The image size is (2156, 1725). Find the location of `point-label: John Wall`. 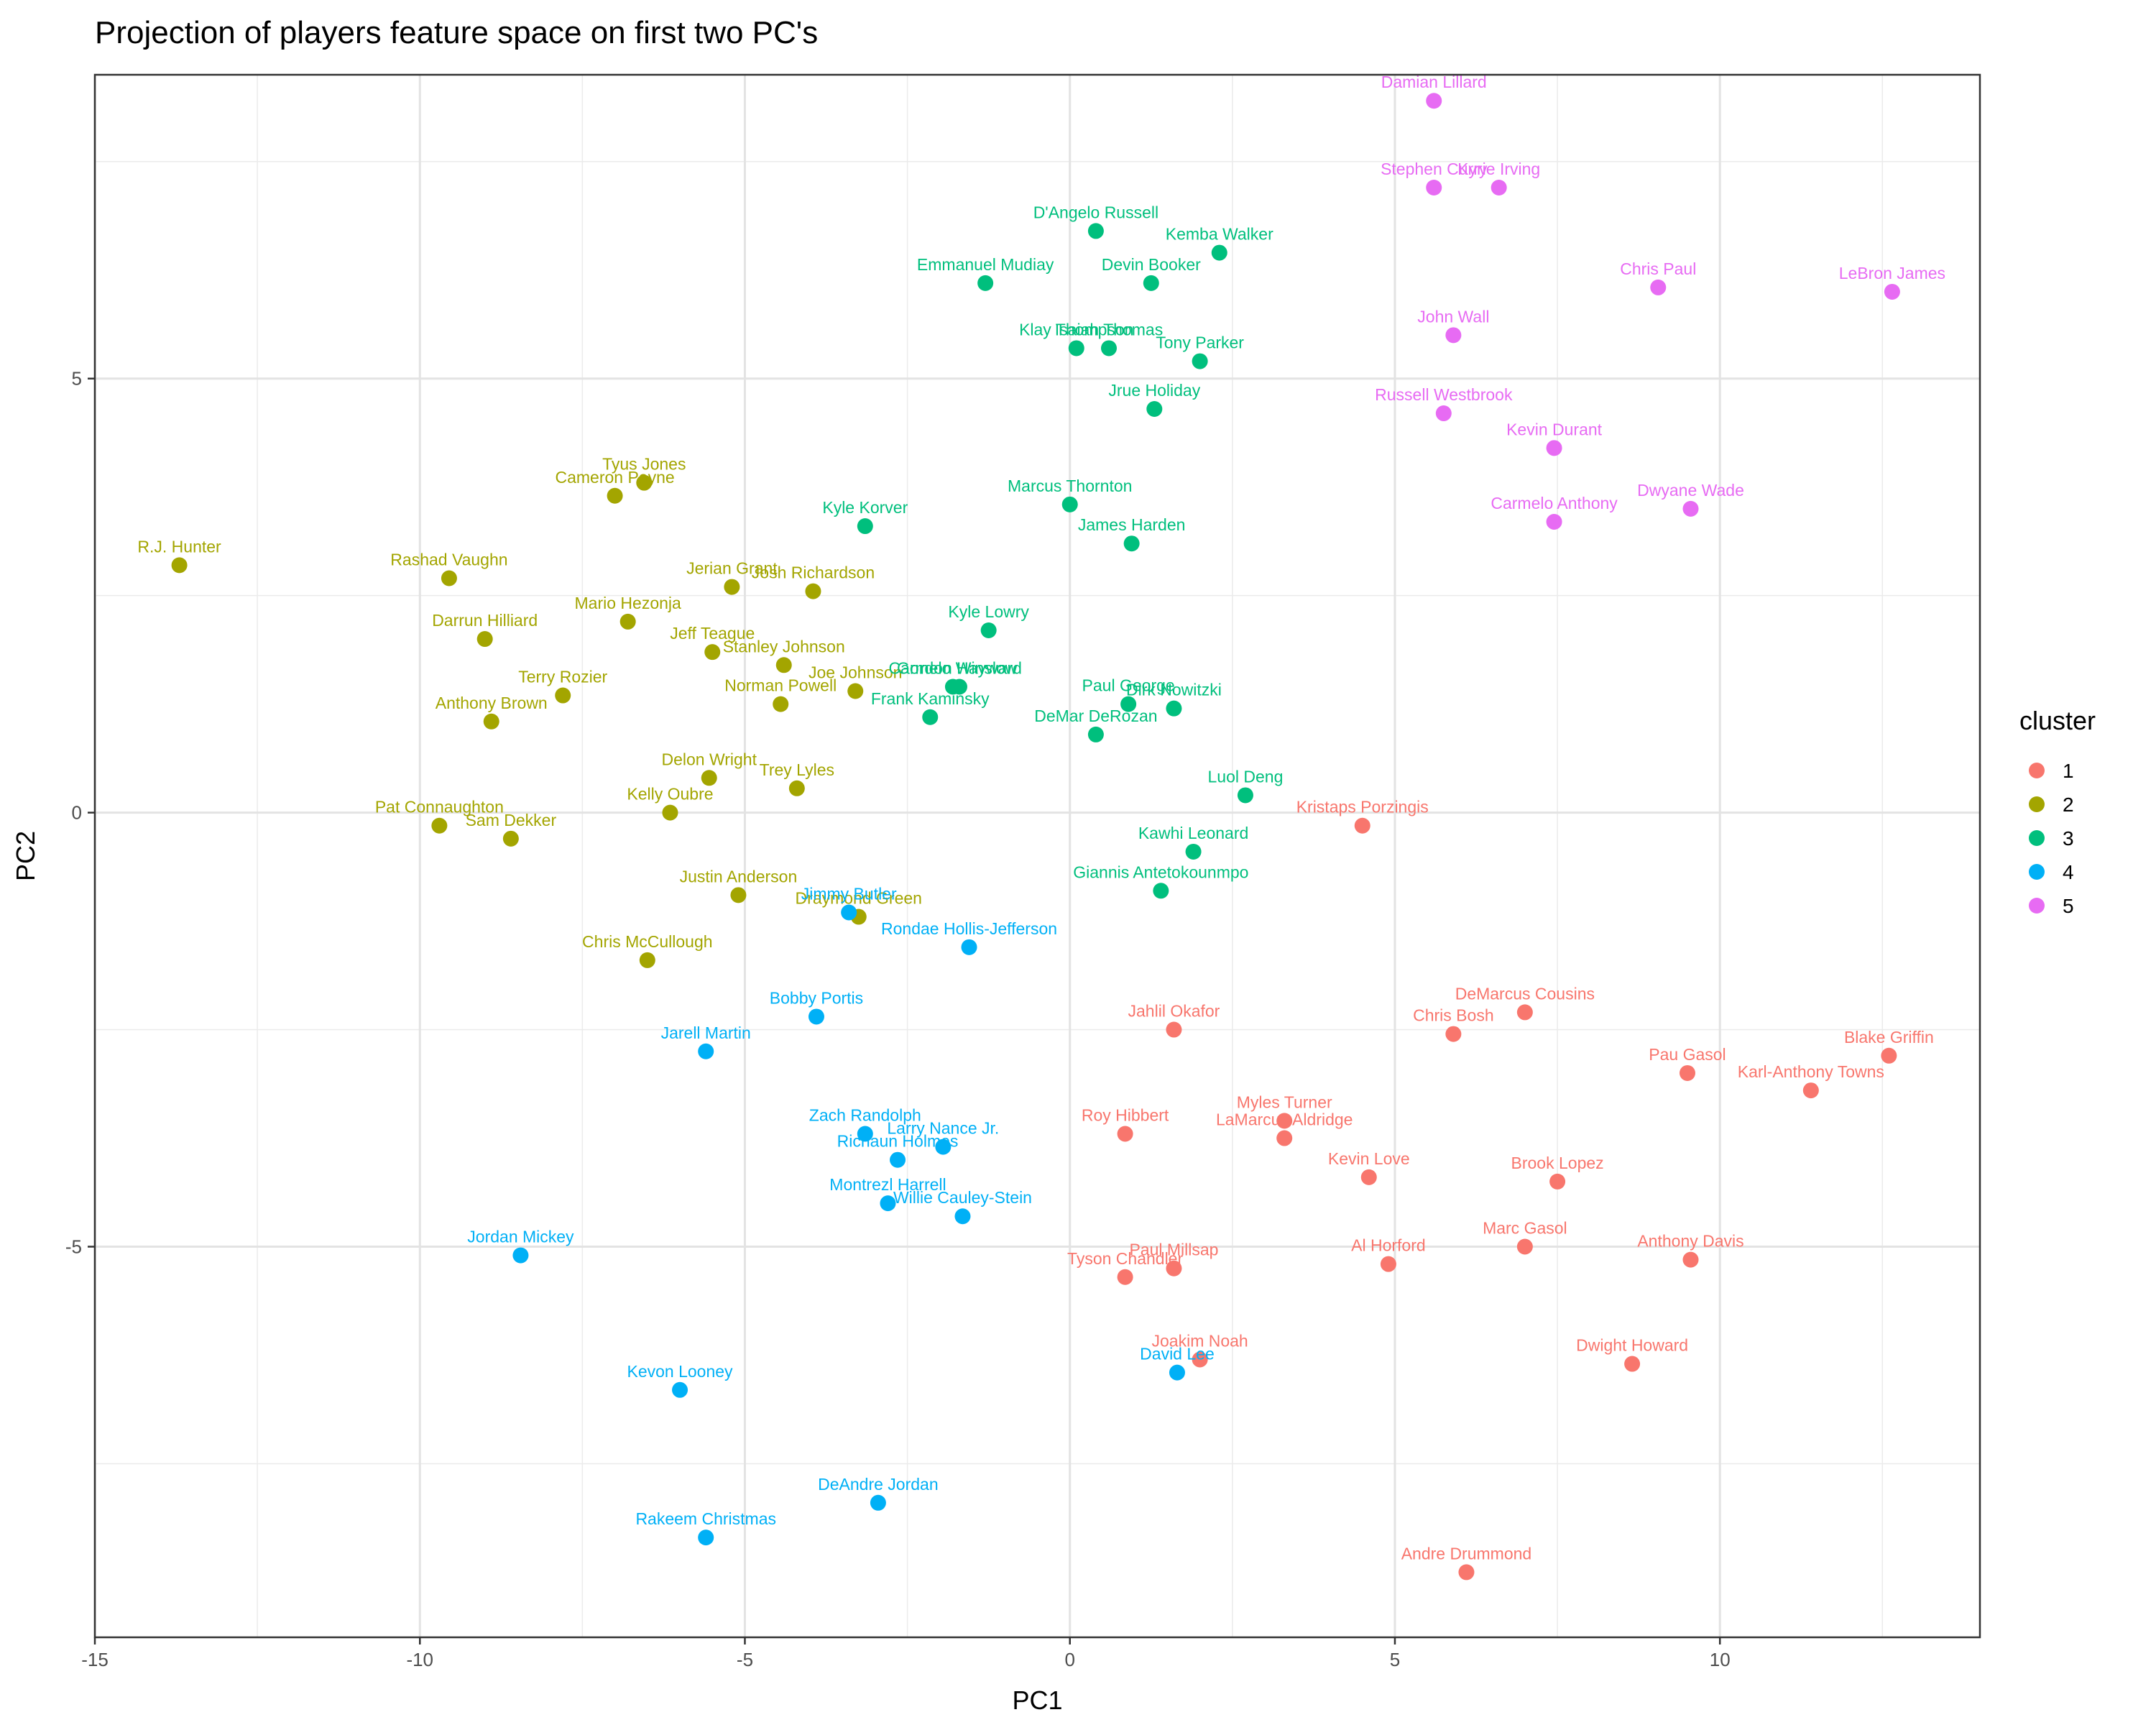

point-label: John Wall is located at coordinates (1453, 316).